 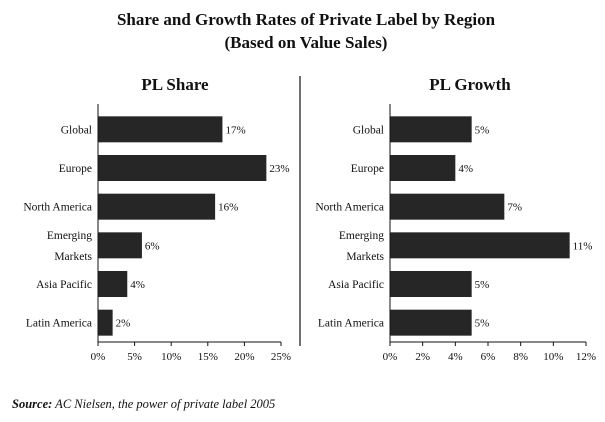 I want to click on share-bar-emerging-markets, so click(x=120, y=245).